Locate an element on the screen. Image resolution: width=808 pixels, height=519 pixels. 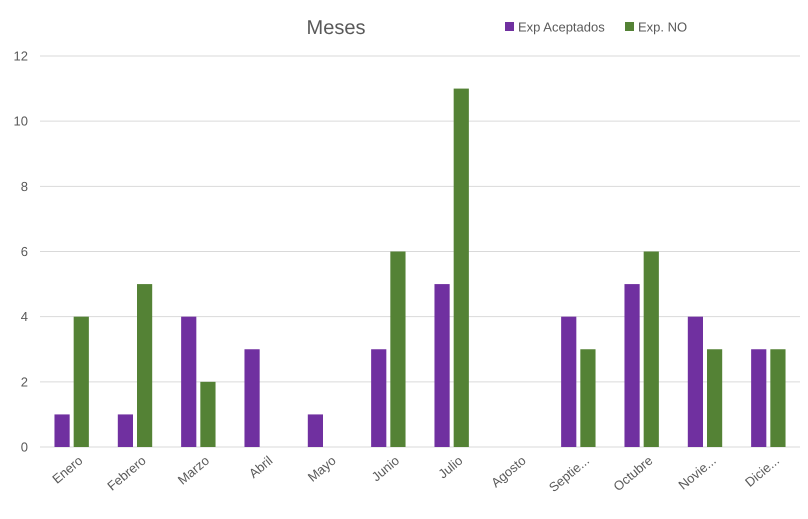
y-tick-label: 12 is located at coordinates (21, 56).